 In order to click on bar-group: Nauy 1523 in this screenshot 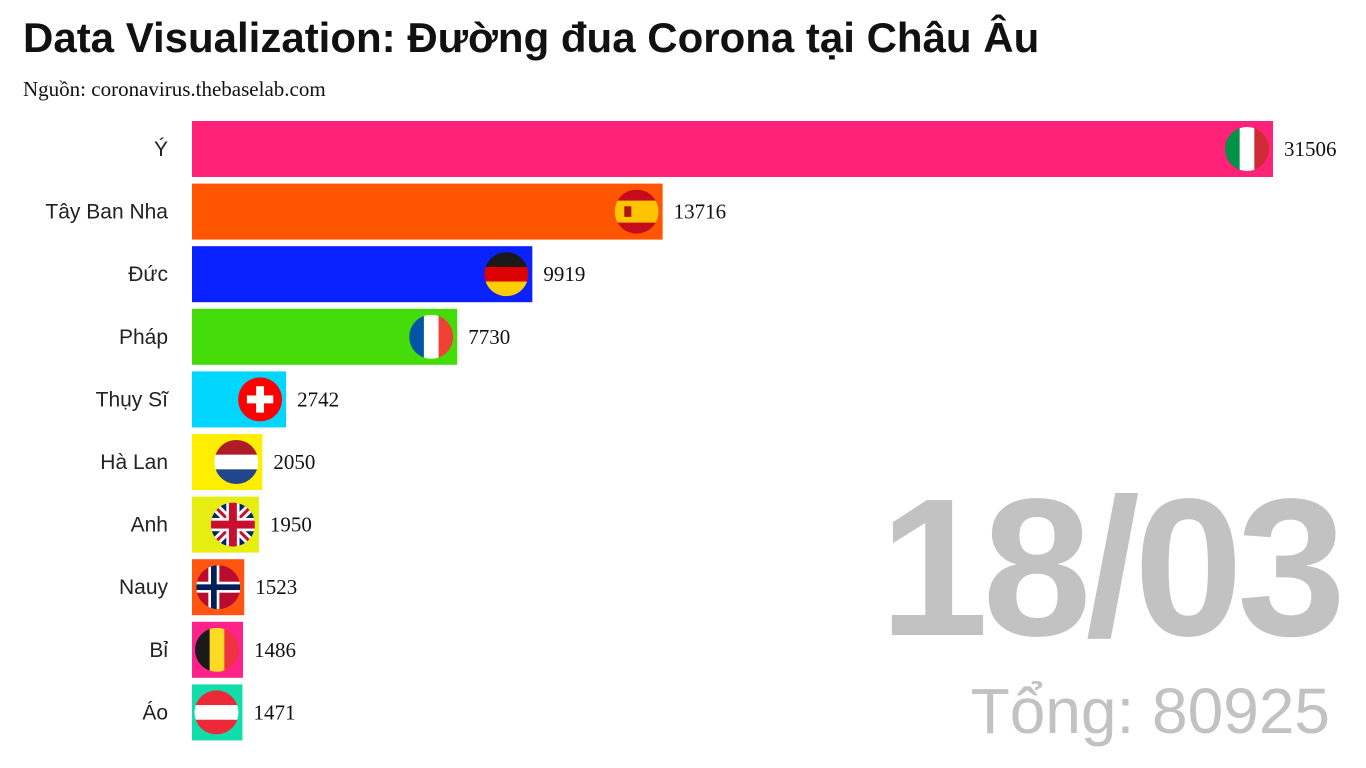, I will do `click(208, 587)`.